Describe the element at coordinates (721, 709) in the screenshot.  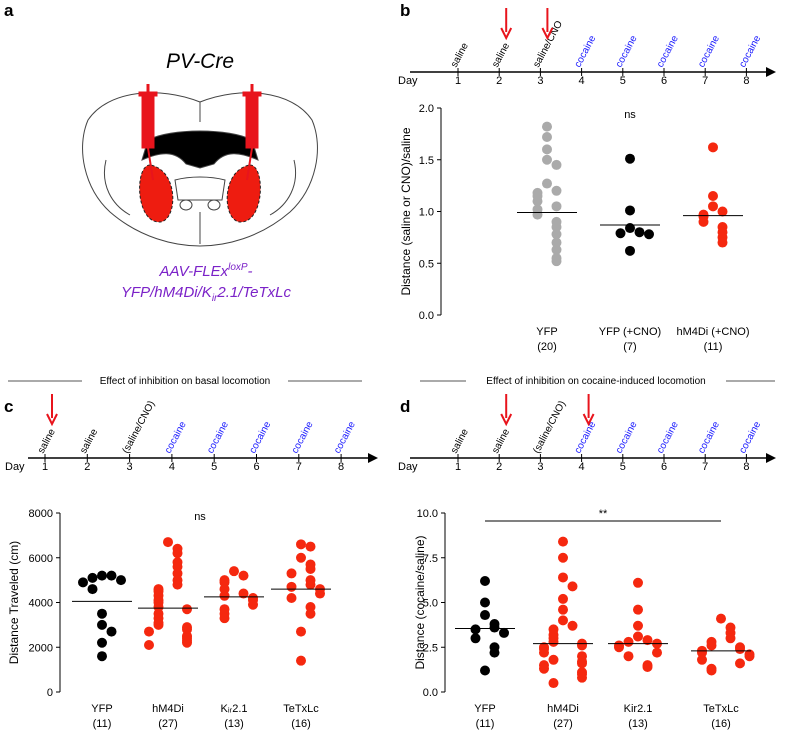
I see `x-tick-label: TeTxLc` at that location.